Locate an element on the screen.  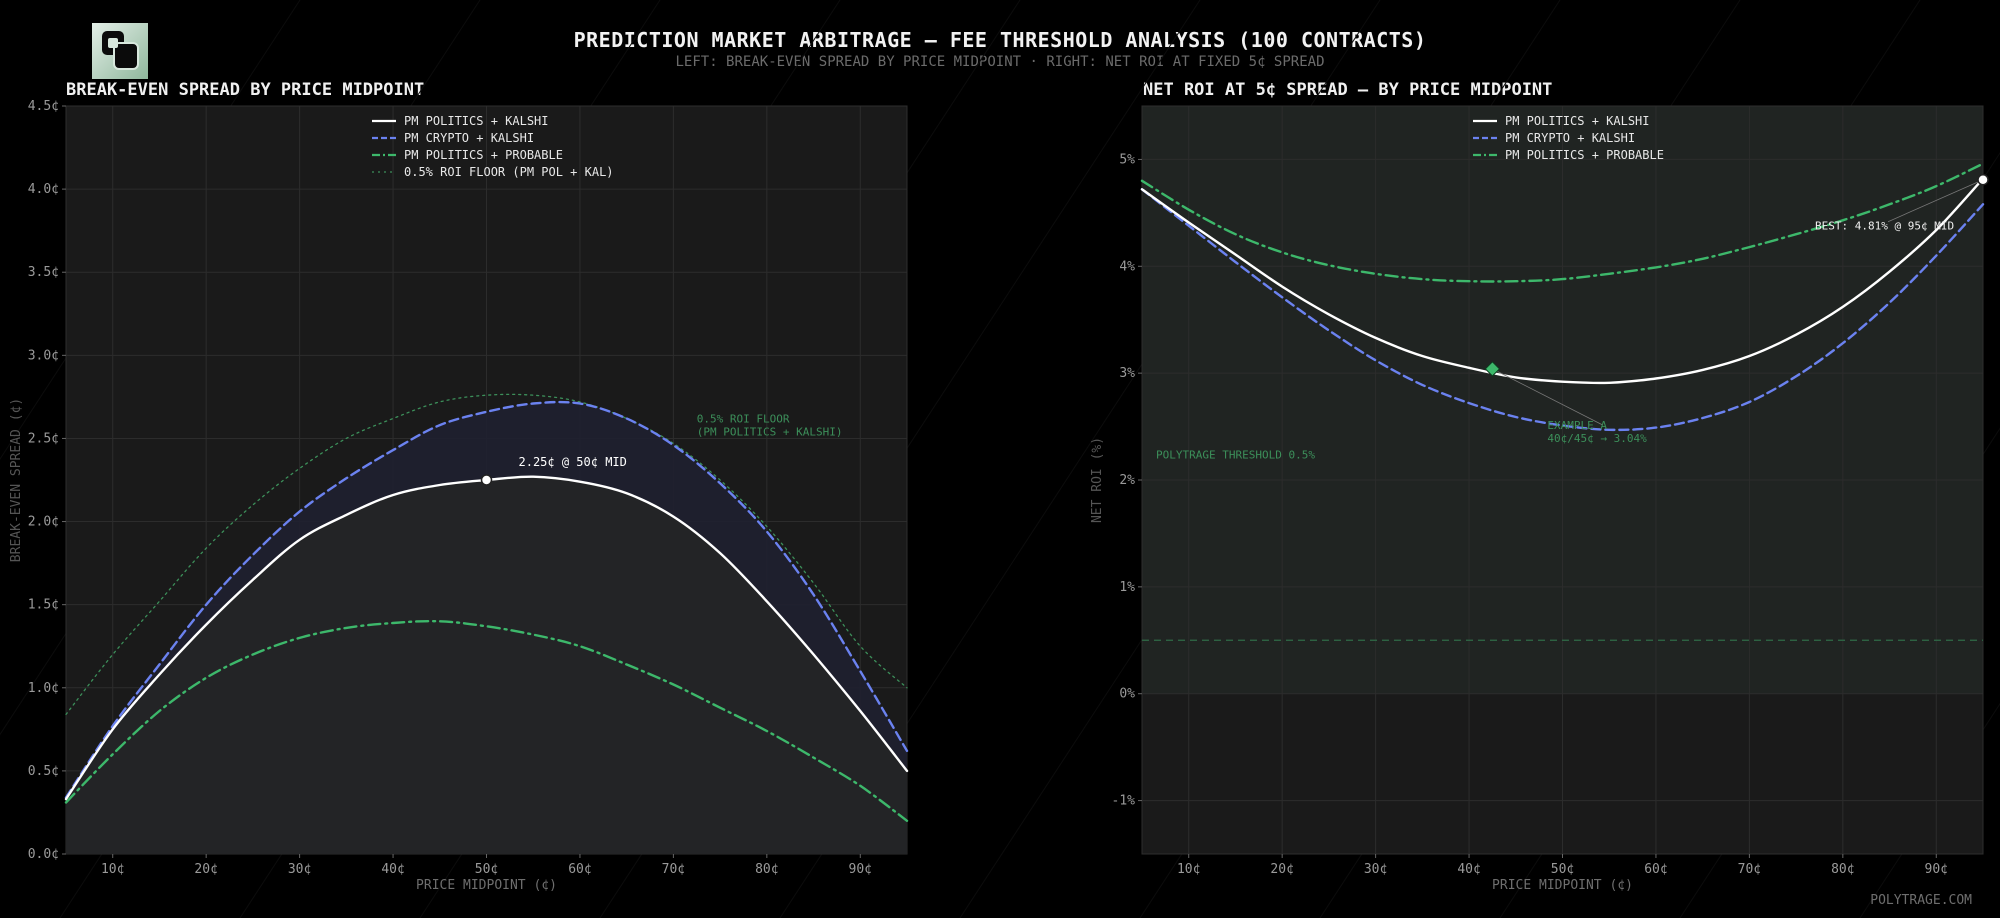
marker-best is located at coordinates (1983, 179).